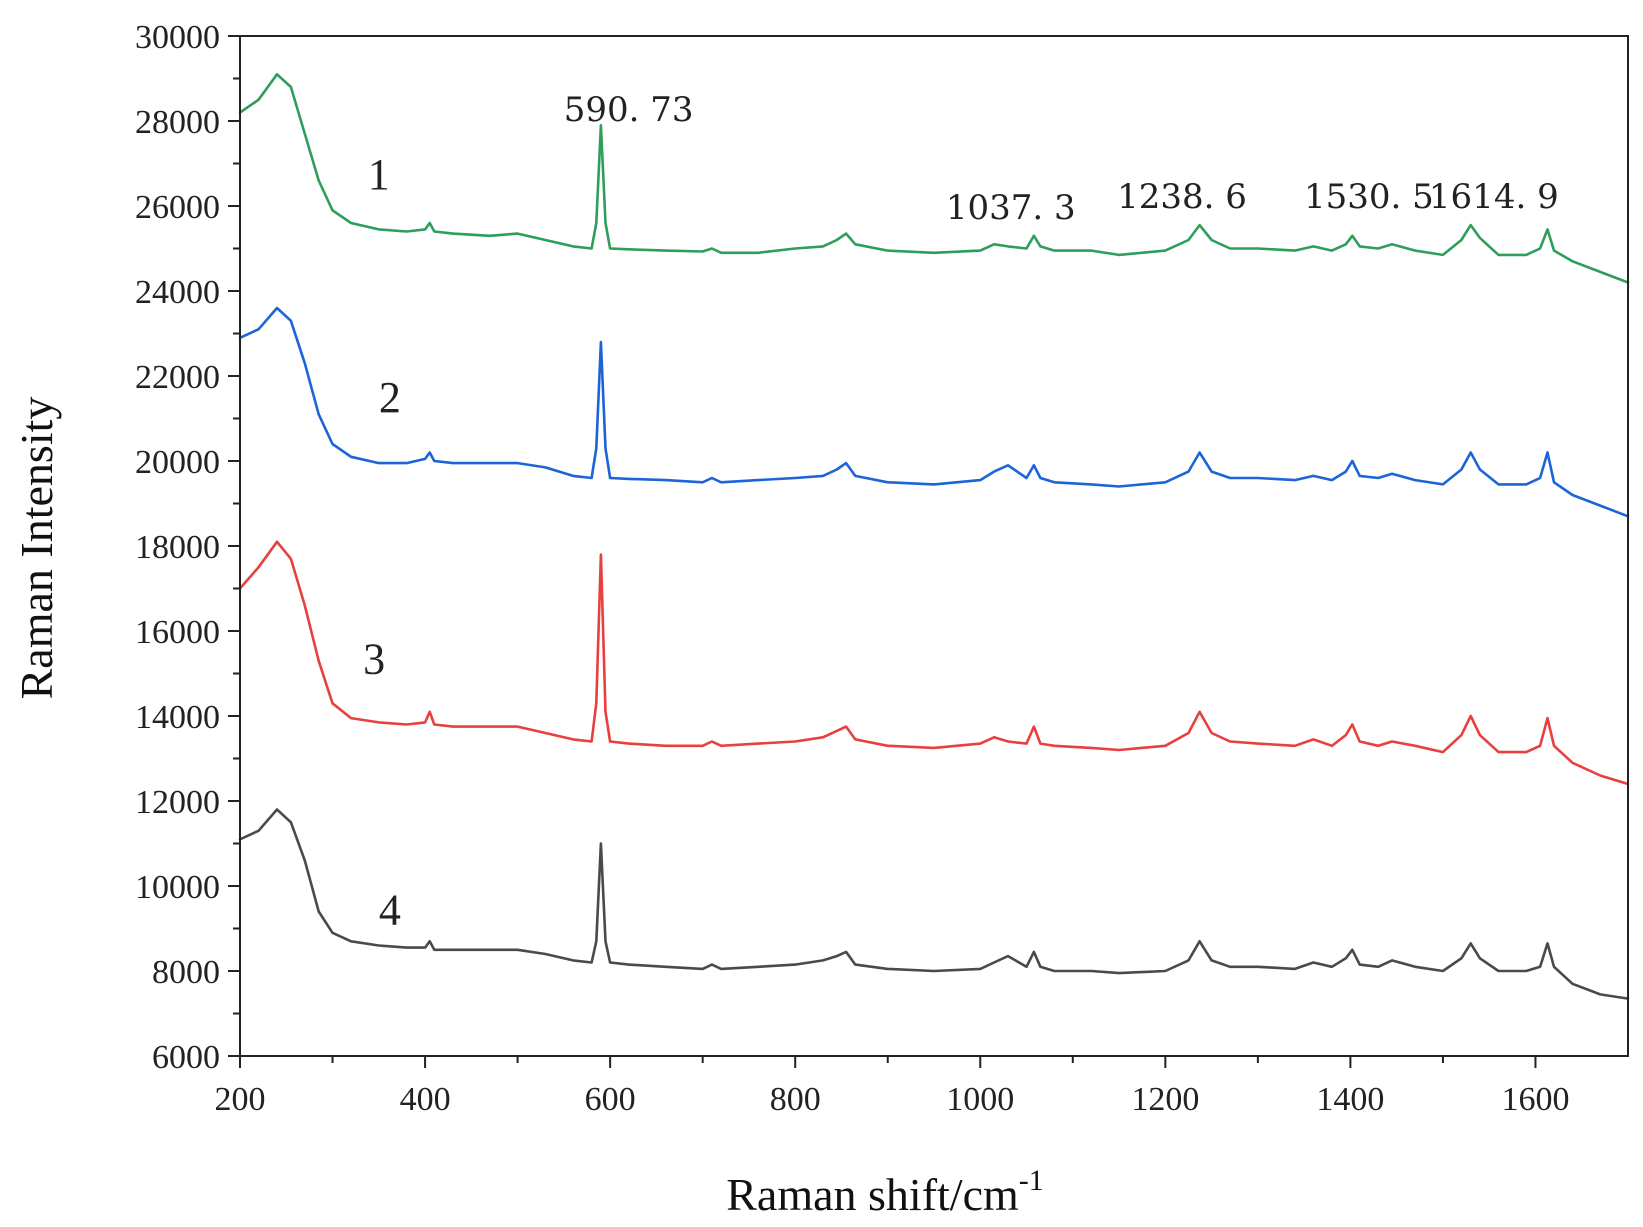  Describe the element at coordinates (1165, 1099) in the screenshot. I see `x-tick-label: 1200` at that location.